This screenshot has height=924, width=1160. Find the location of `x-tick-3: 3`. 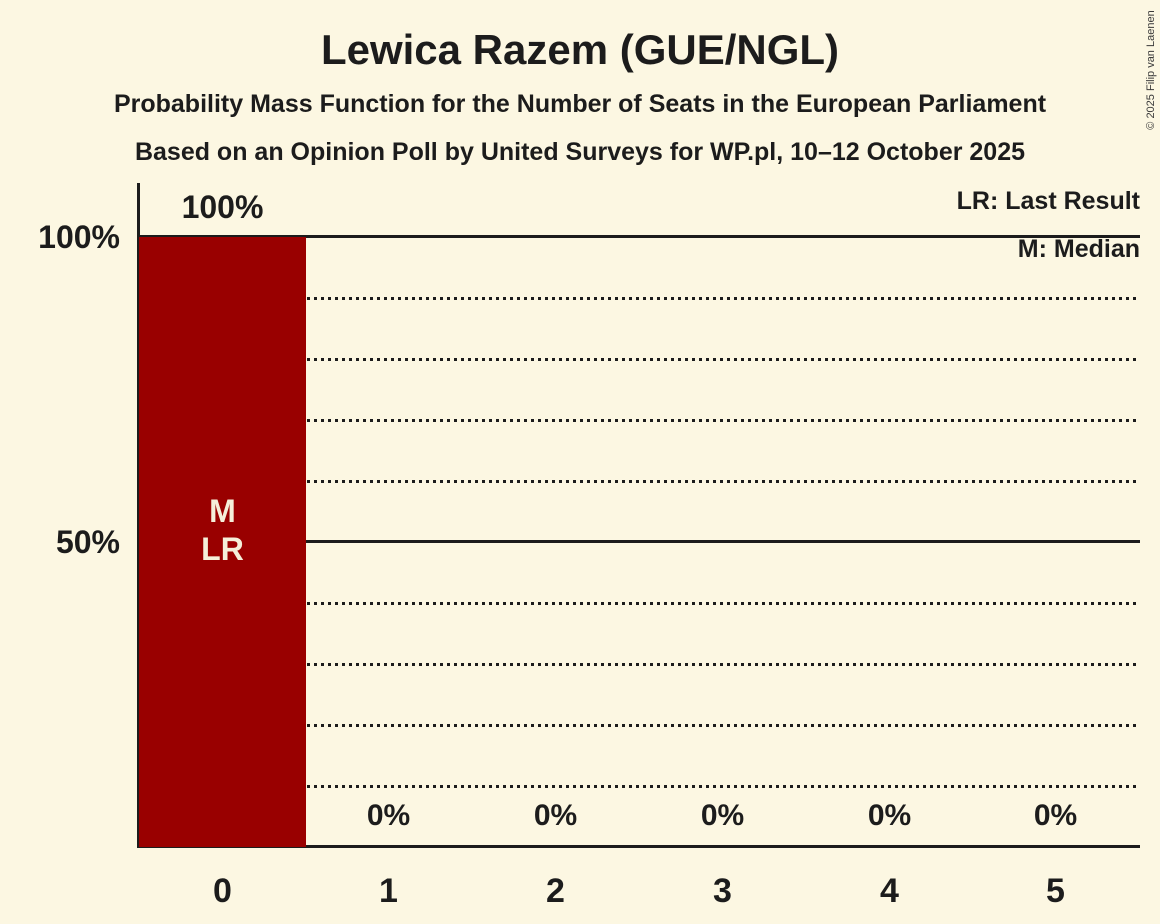

x-tick-3: 3 is located at coordinates (722, 891).